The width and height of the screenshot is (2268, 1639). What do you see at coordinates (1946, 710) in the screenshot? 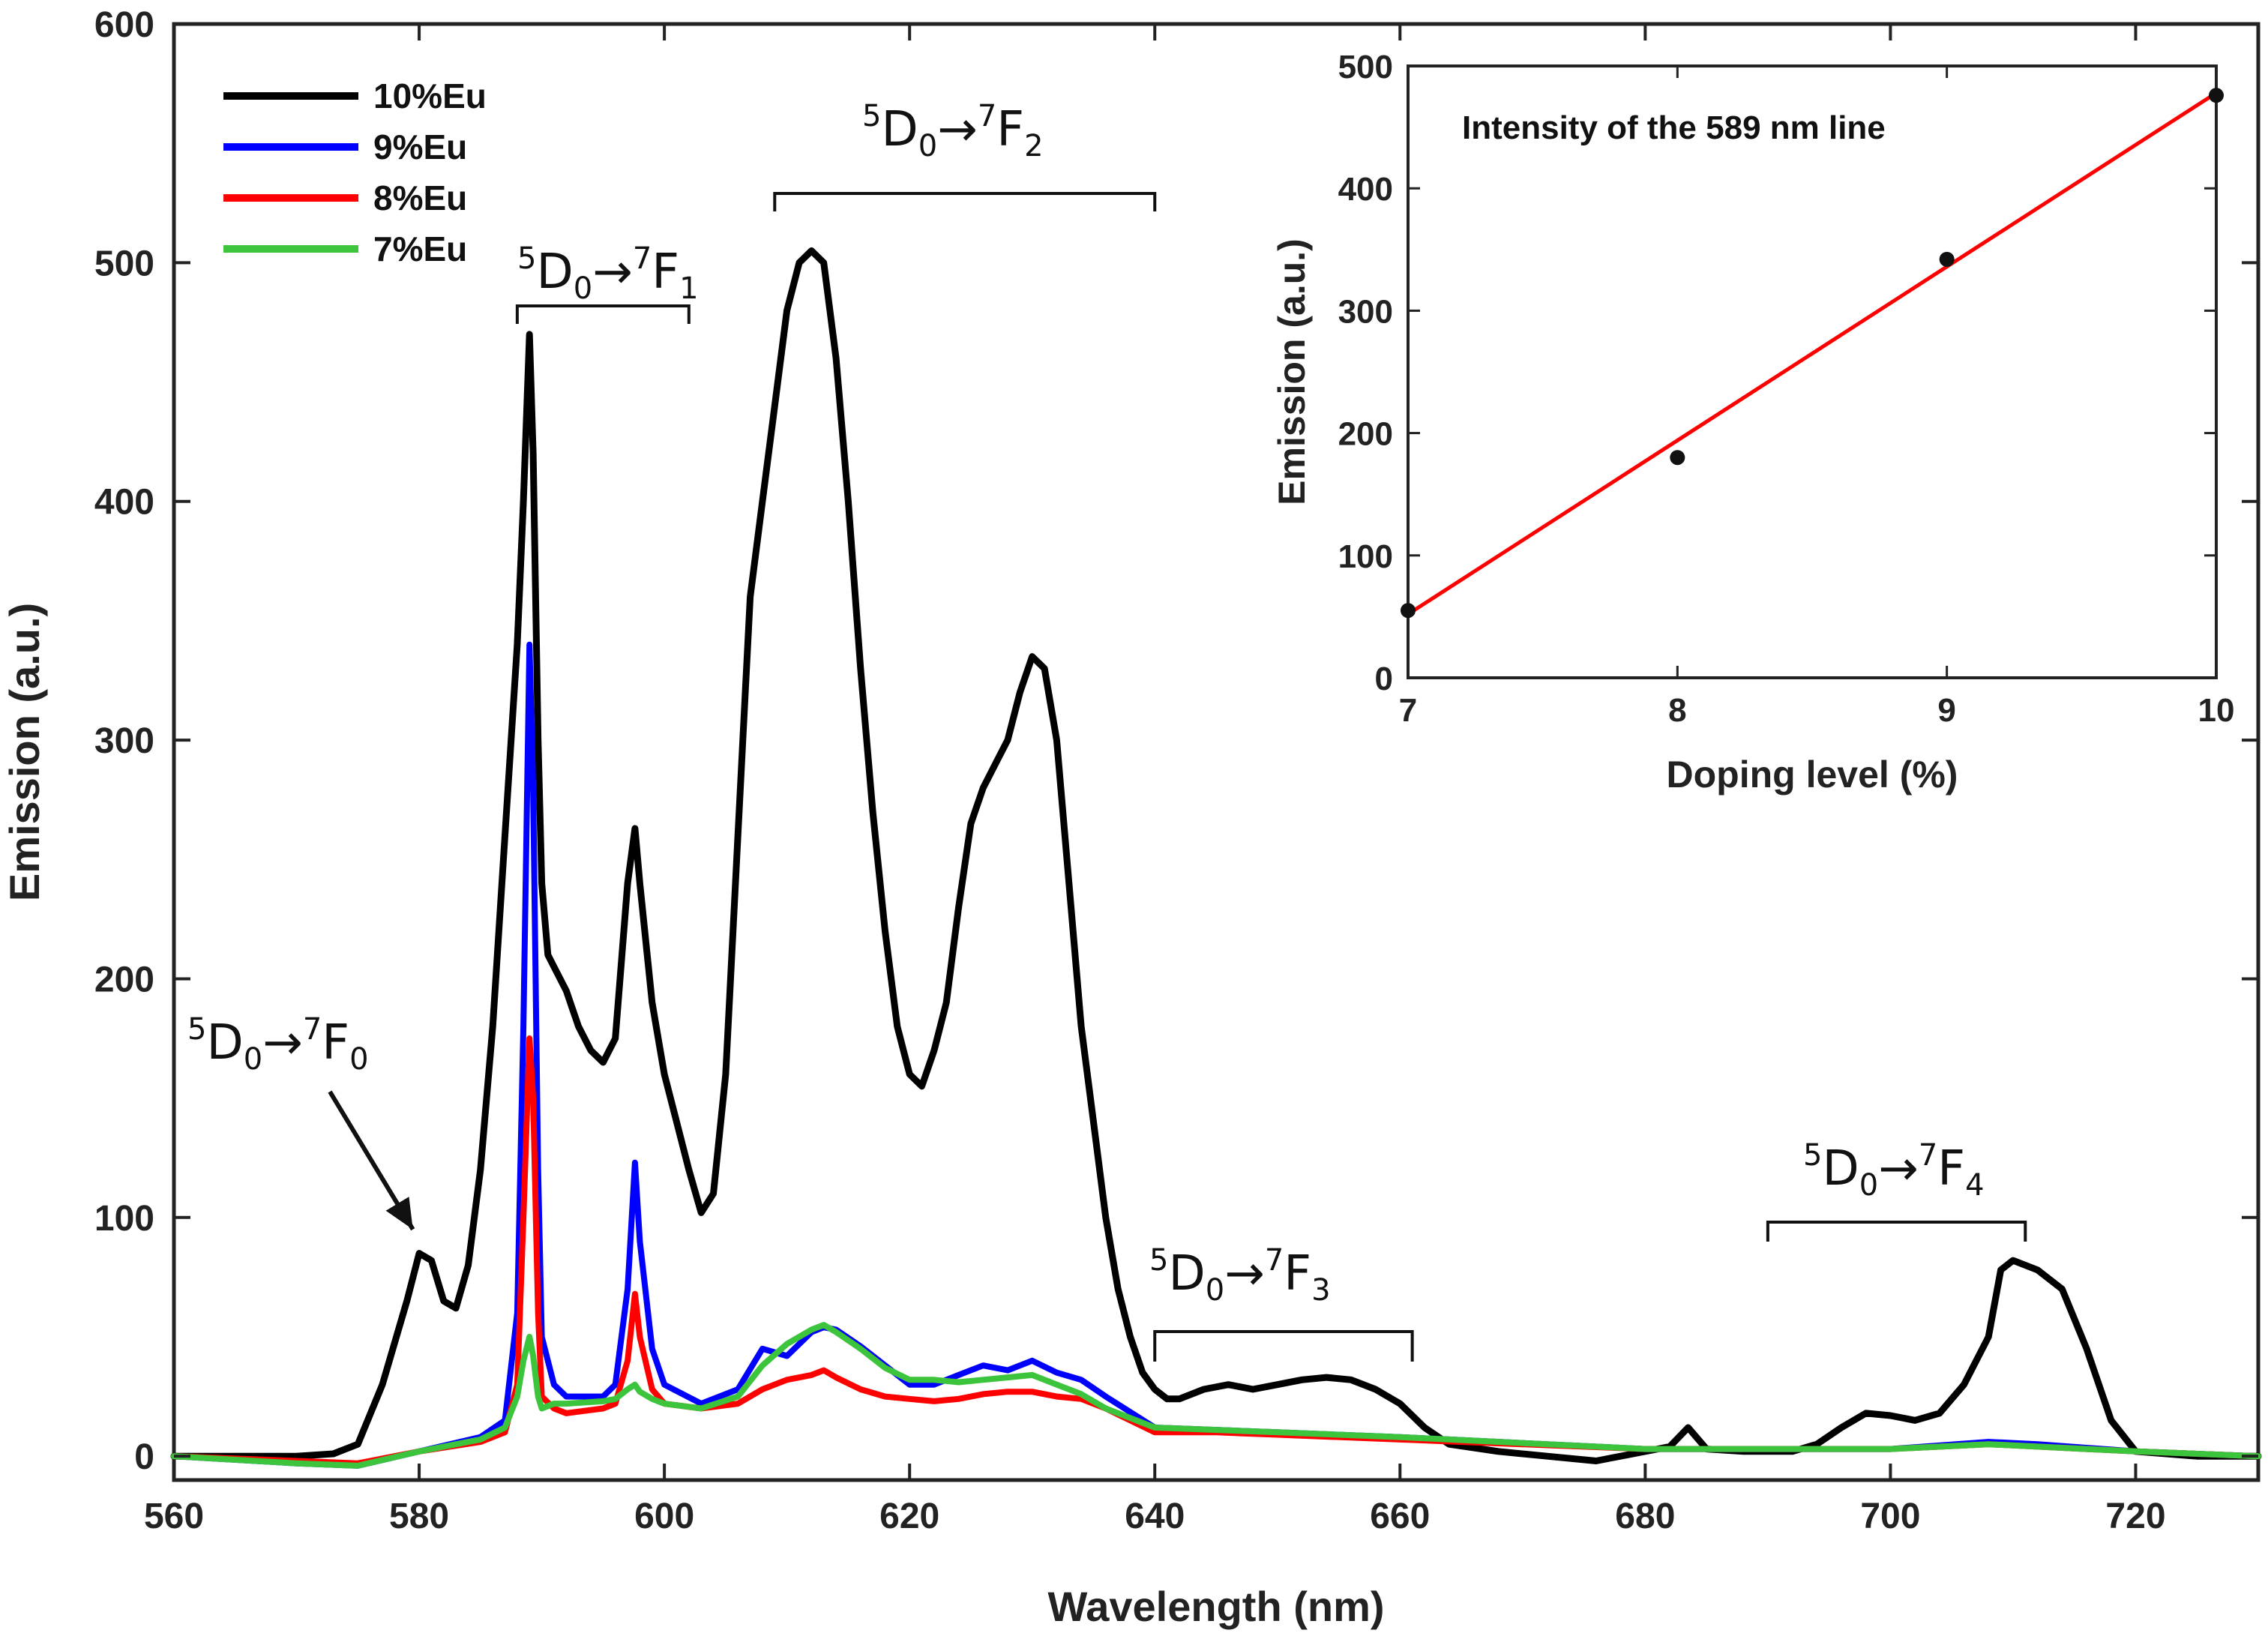
I see `inset-x-tick-label: 9` at bounding box center [1946, 710].